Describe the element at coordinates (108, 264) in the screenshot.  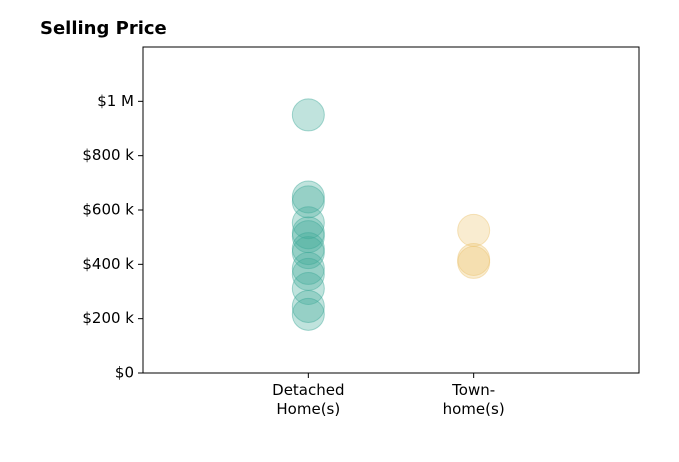
I see `y-tick-label: $400 k` at that location.